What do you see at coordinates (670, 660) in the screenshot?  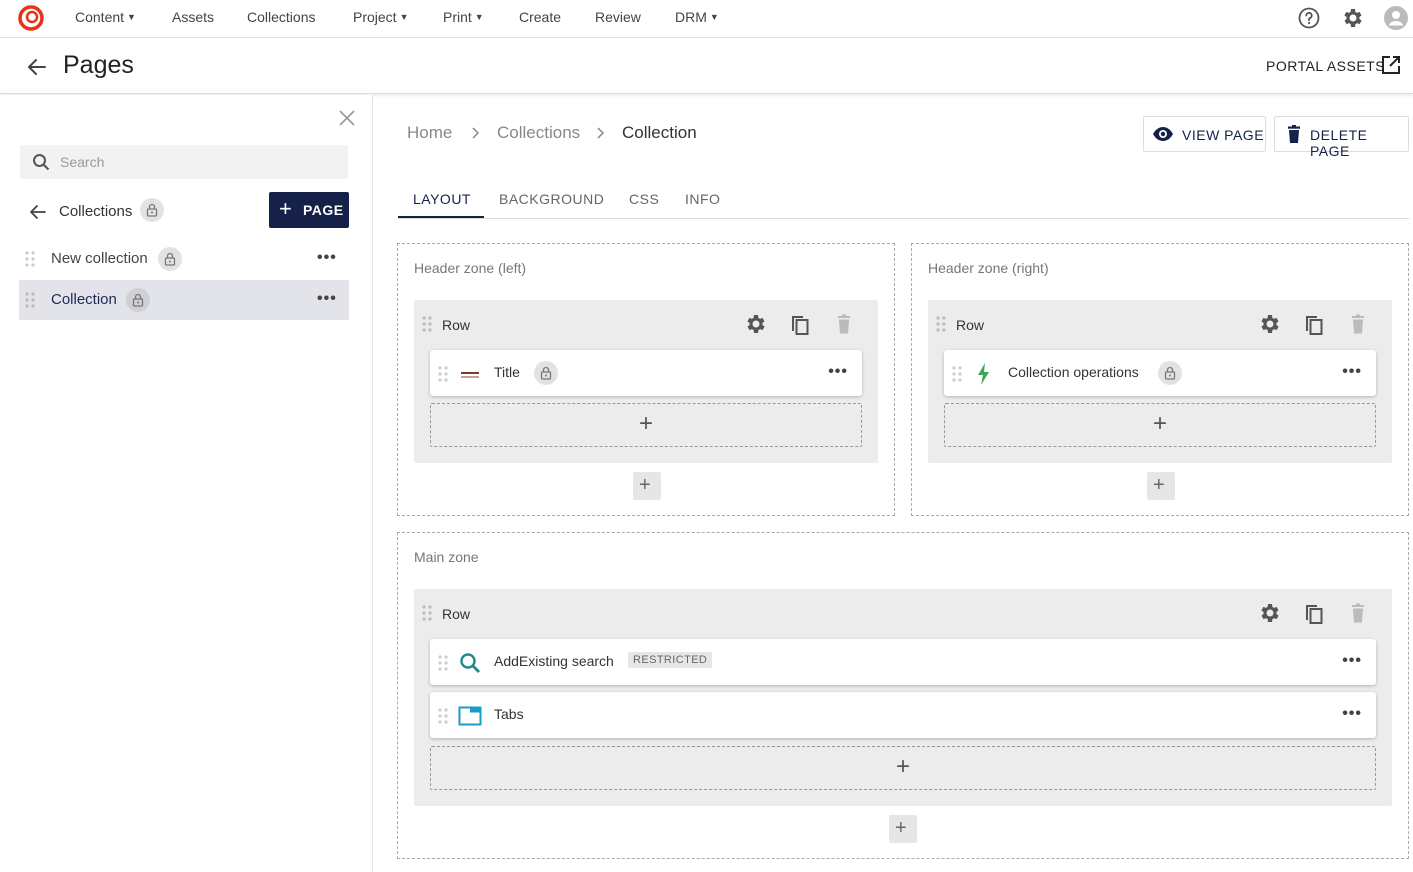 I see `restricted-badge: RESTRICTED` at bounding box center [670, 660].